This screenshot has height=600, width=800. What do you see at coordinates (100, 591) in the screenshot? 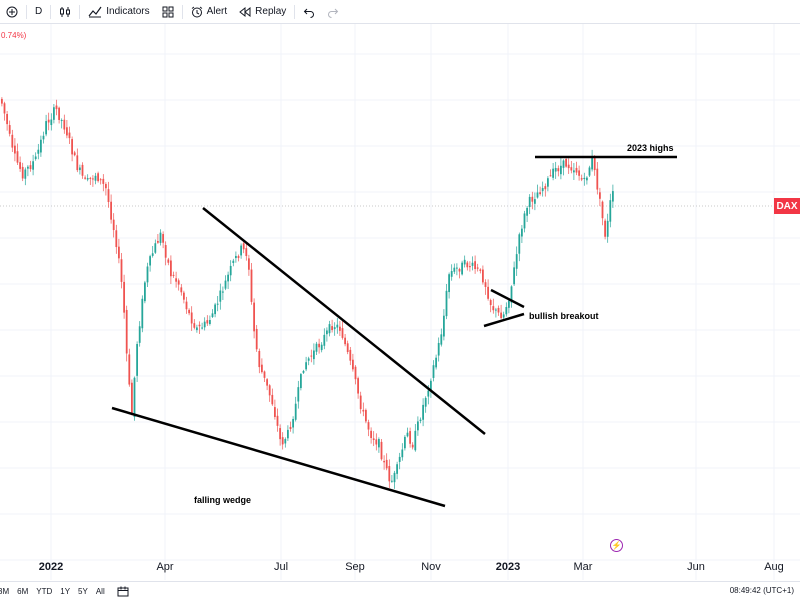
I see `range-button-all: All` at bounding box center [100, 591].